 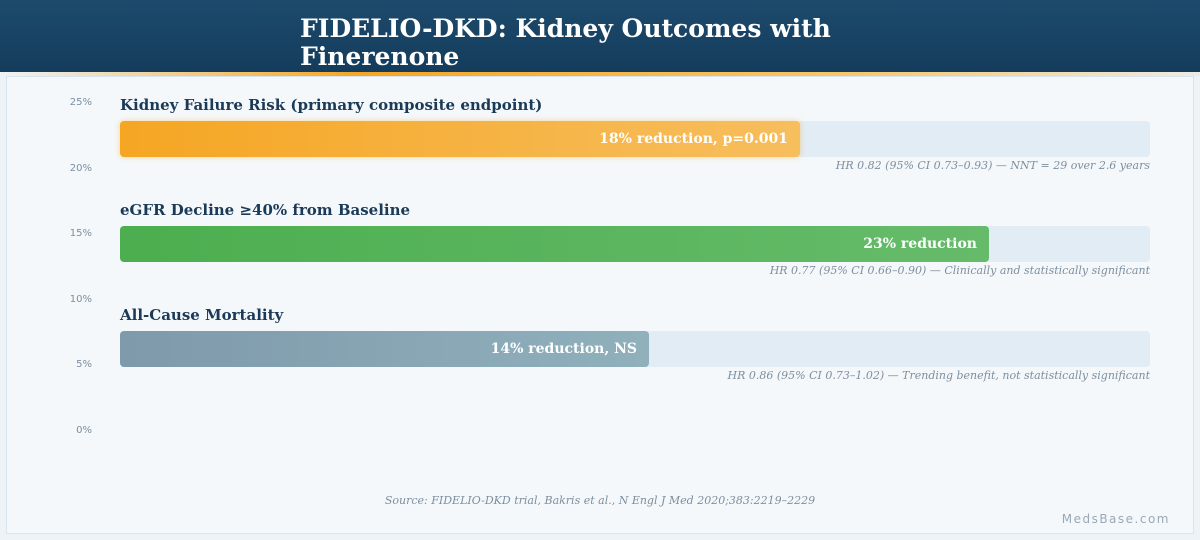 I want to click on metric-title: eGFR Decline ≥40% from Baseline, so click(x=265, y=210).